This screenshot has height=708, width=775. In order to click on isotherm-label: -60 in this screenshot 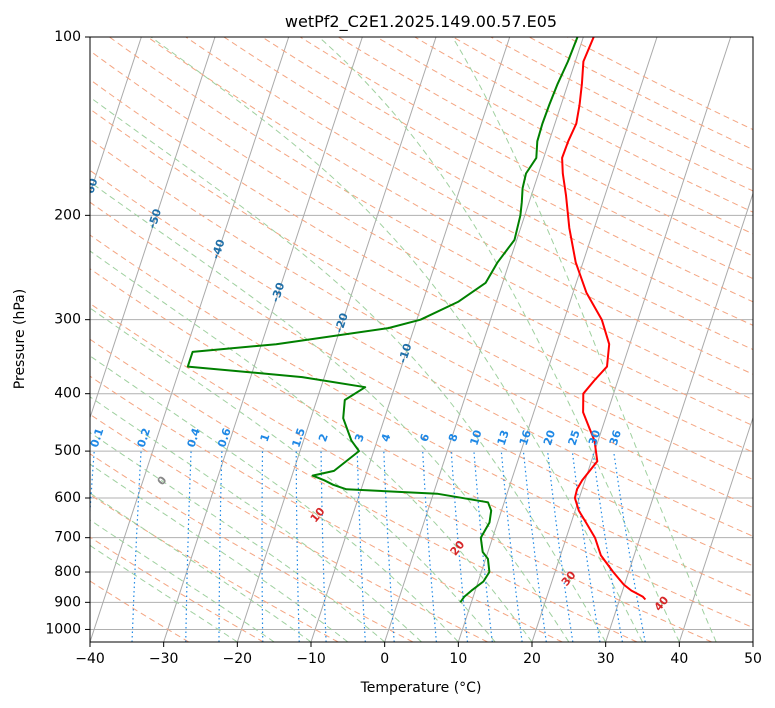, I will do `click(91, 187)`.